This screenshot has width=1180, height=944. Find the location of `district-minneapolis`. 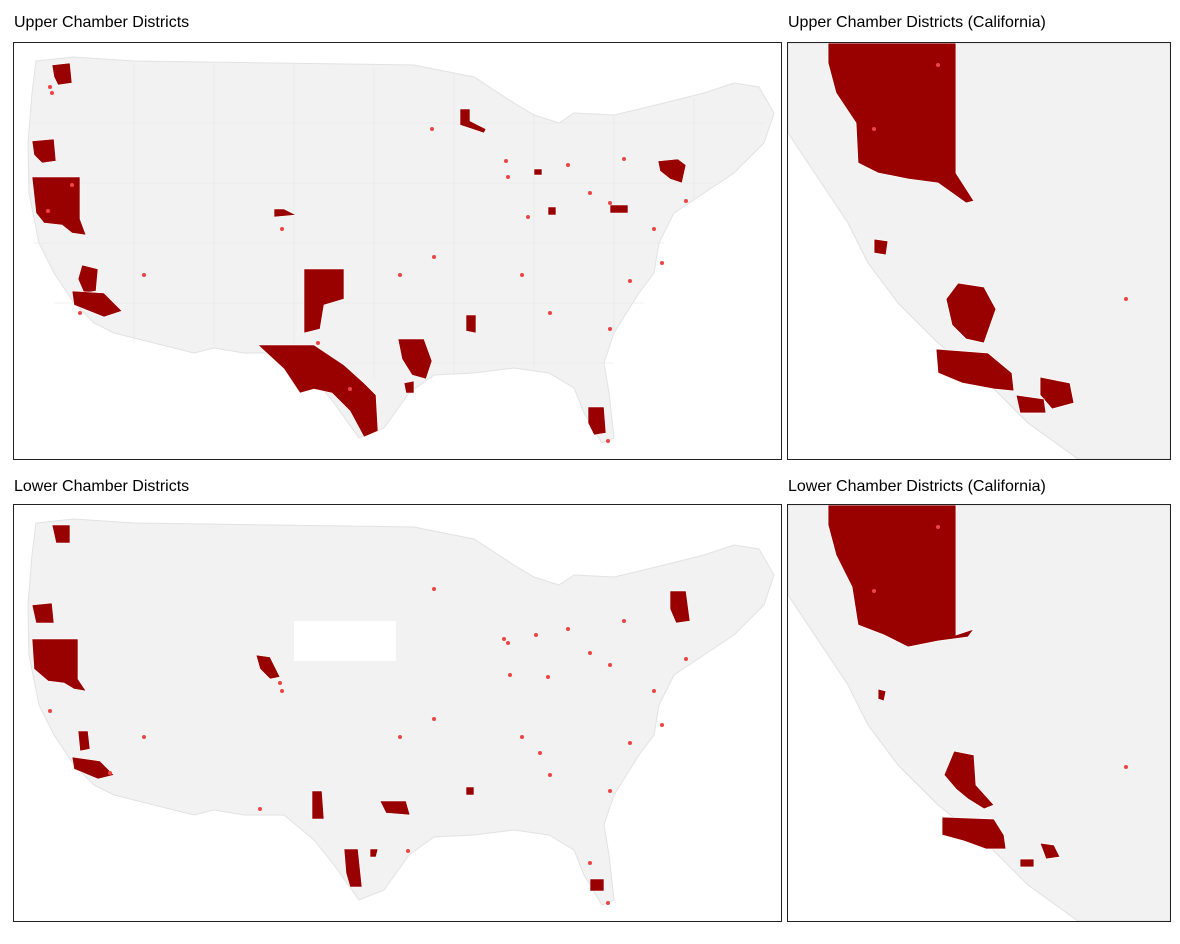

district-minneapolis is located at coordinates (473, 121).